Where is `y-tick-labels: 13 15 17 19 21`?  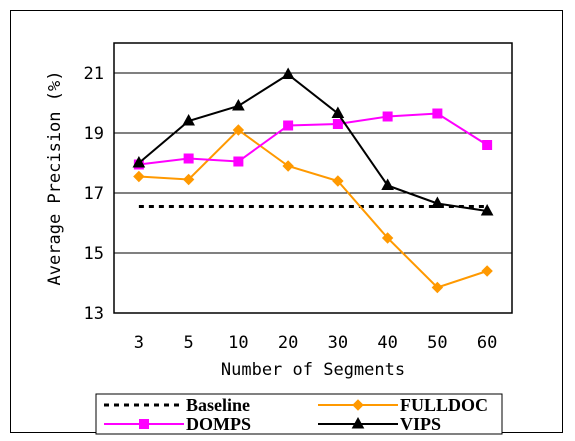 y-tick-labels: 13 15 17 19 21 is located at coordinates (94, 194).